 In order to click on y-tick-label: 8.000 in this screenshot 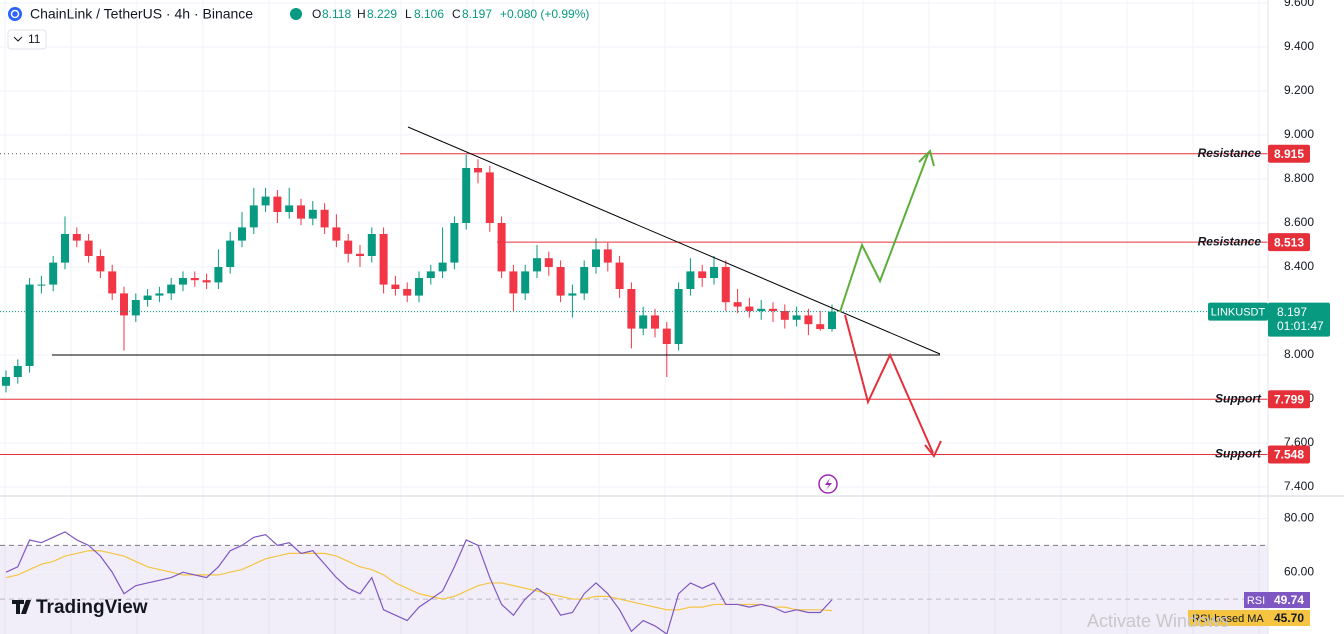, I will do `click(1299, 354)`.